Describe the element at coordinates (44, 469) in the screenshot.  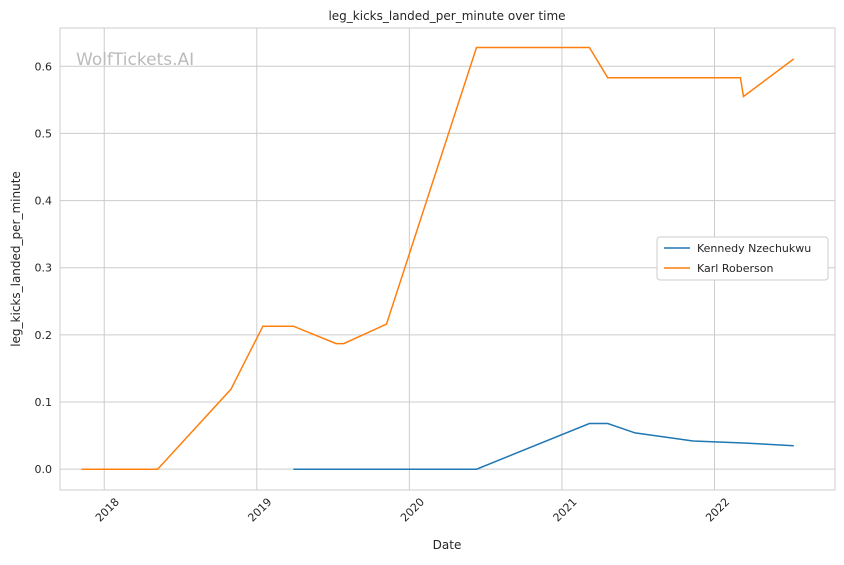
I see `y-tick-label: 0.0` at that location.